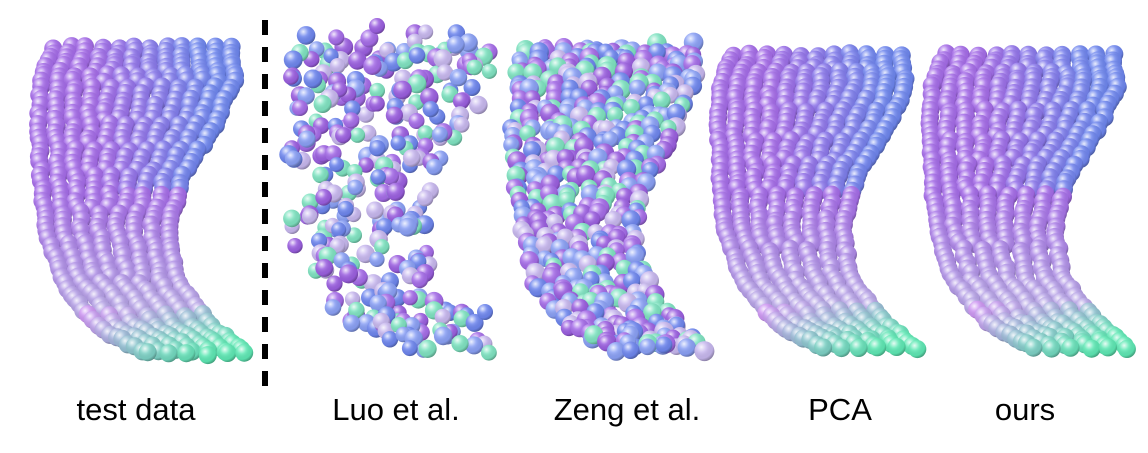 This screenshot has width=1148, height=453. Describe the element at coordinates (1028, 201) in the screenshot. I see `panel-ours` at that location.